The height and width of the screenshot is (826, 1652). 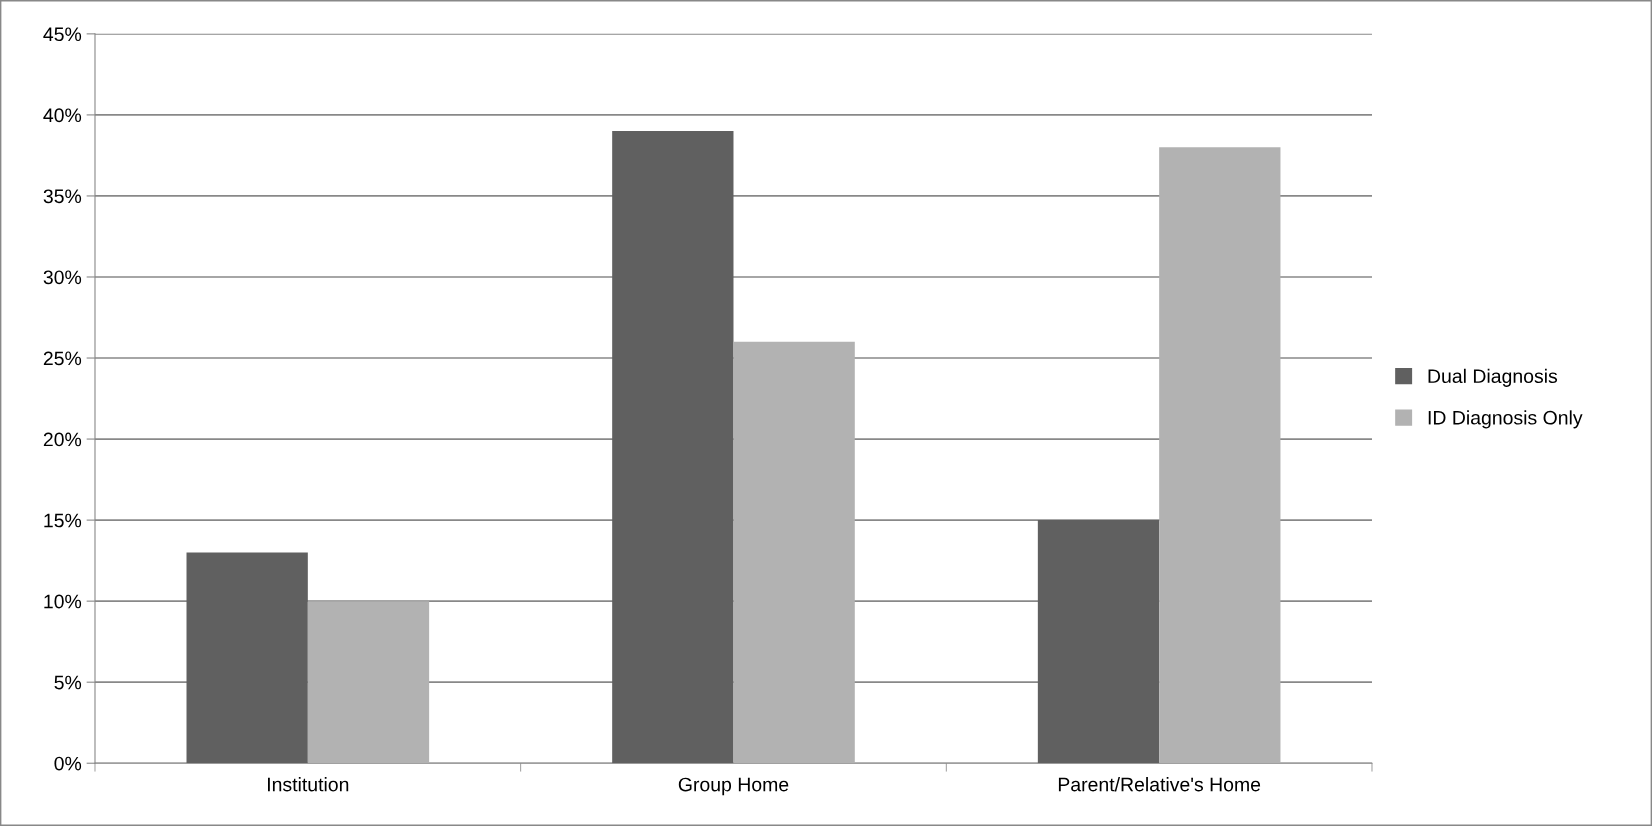 What do you see at coordinates (1493, 377) in the screenshot?
I see `legend-label: Dual Diagnosis` at bounding box center [1493, 377].